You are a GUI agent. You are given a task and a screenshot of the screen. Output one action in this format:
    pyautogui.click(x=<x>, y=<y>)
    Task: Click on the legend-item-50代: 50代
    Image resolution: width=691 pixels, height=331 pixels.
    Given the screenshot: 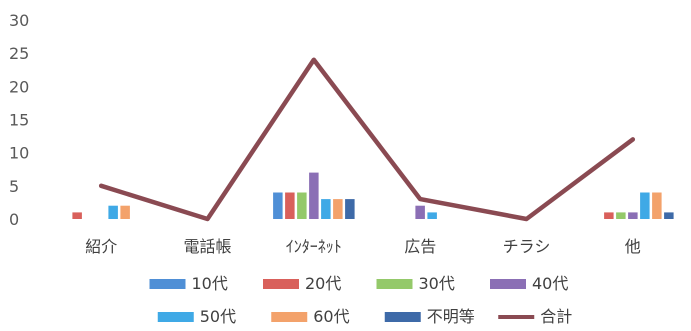 What is the action you would take?
    pyautogui.click(x=196, y=316)
    